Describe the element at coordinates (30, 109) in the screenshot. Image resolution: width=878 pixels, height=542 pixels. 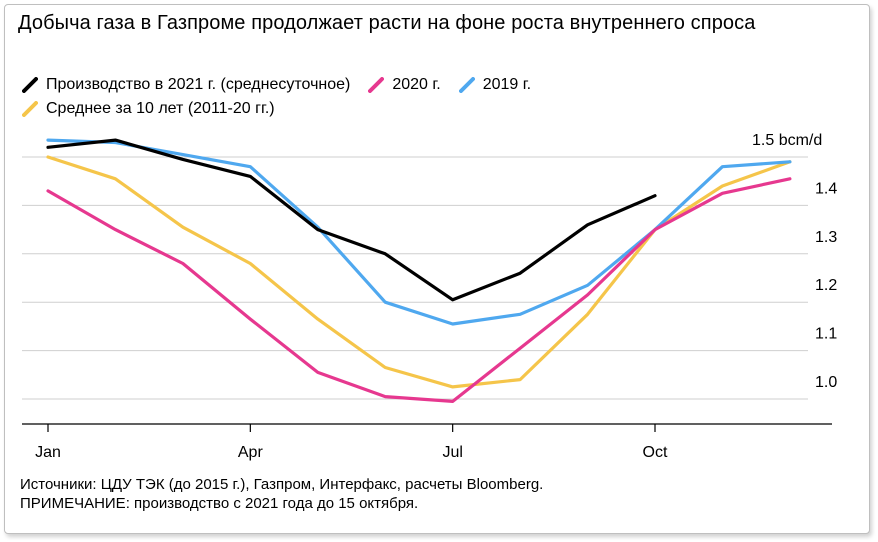
I see `legend-swatch-10yr-average` at that location.